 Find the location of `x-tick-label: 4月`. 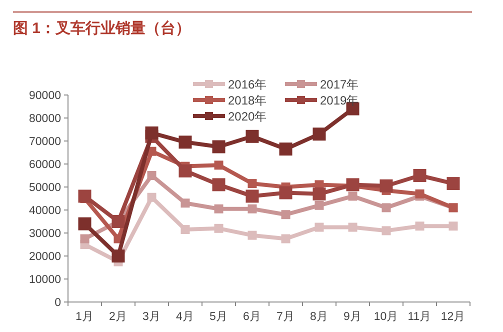

x-tick-label: 4月 is located at coordinates (185, 316).